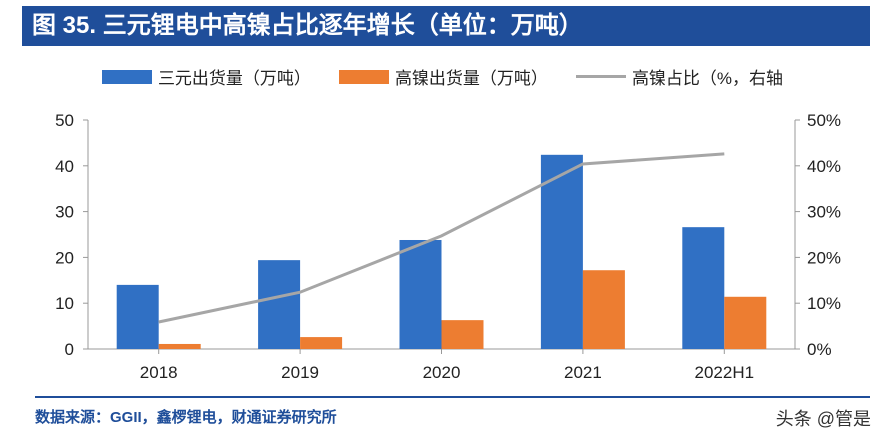 The height and width of the screenshot is (440, 885). I want to click on legend-label: 高镍出货量（万吨）, so click(471, 78).